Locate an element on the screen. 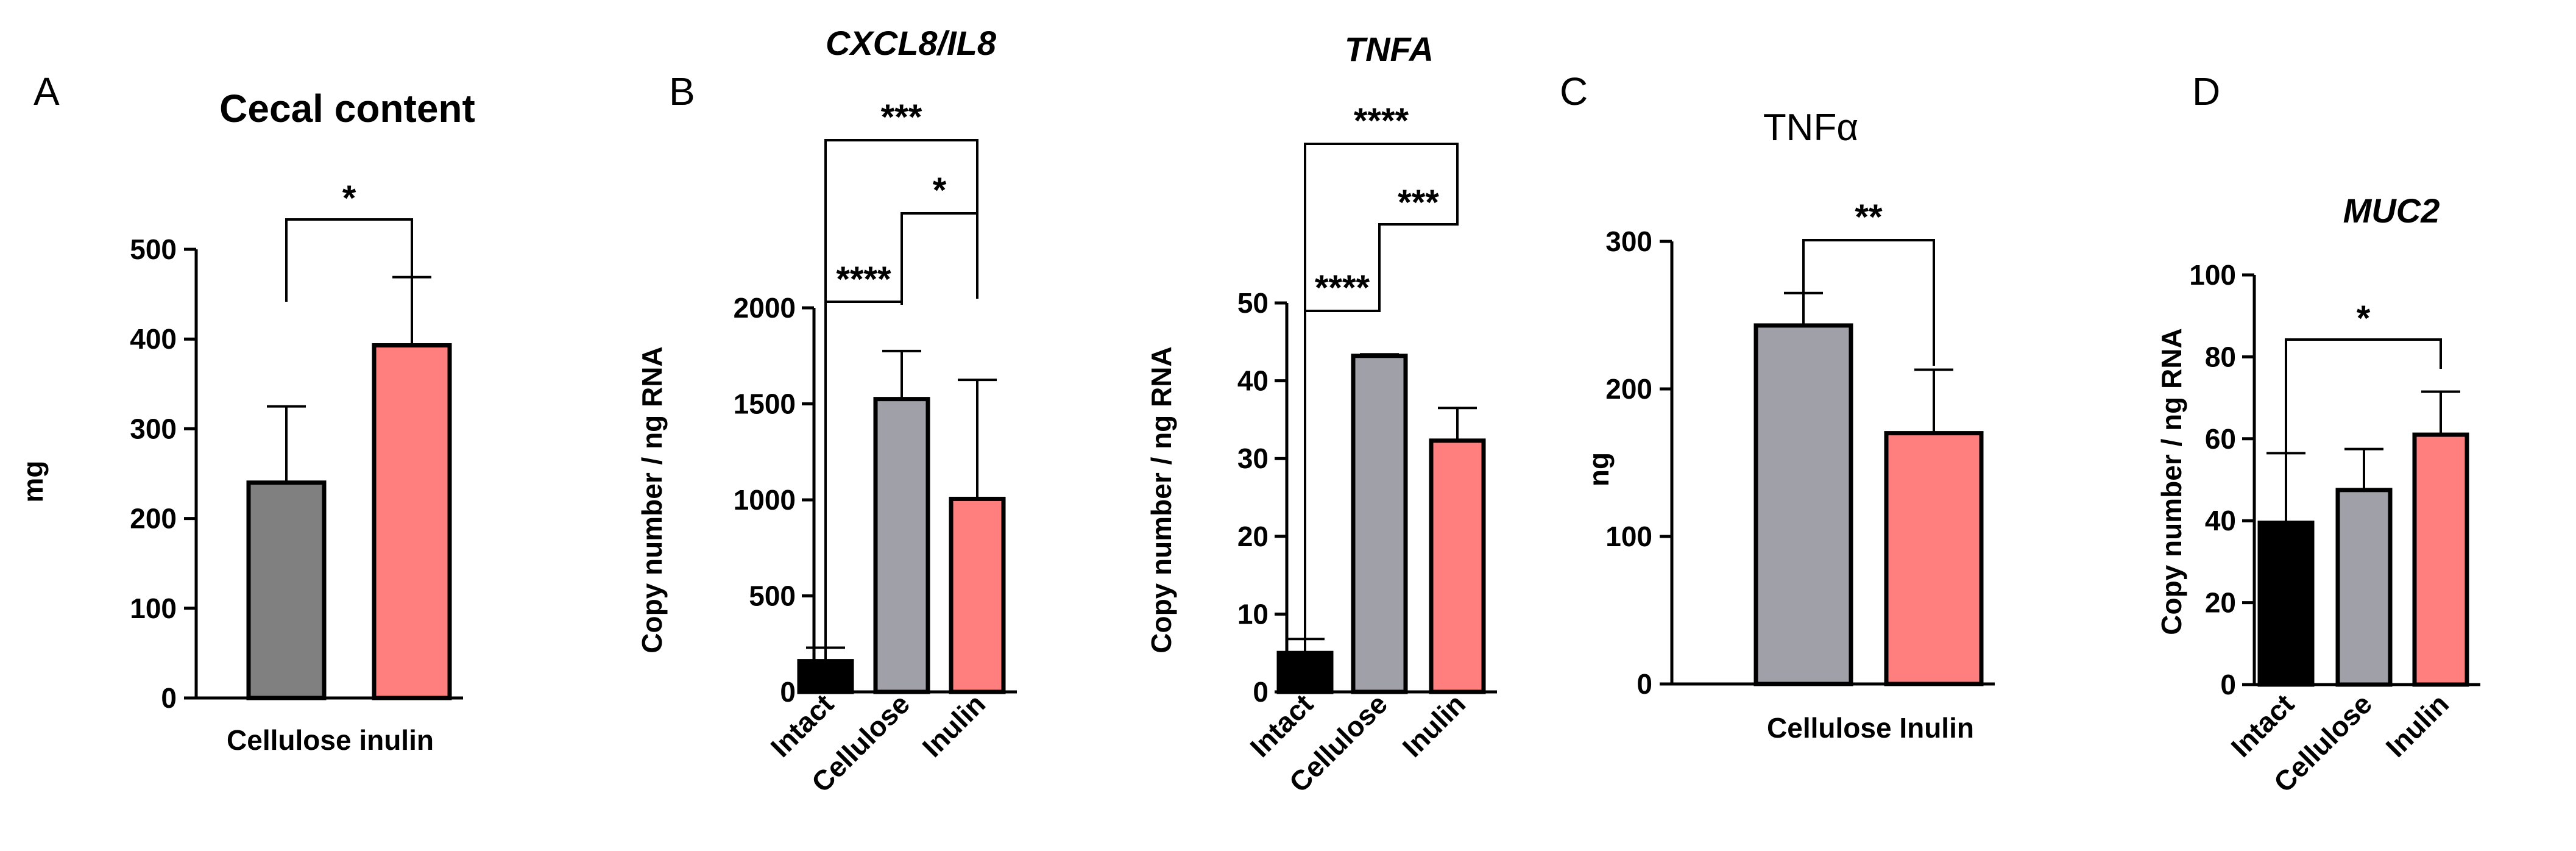 This screenshot has height=851, width=2576. y-tick-label: 2000 is located at coordinates (765, 308).